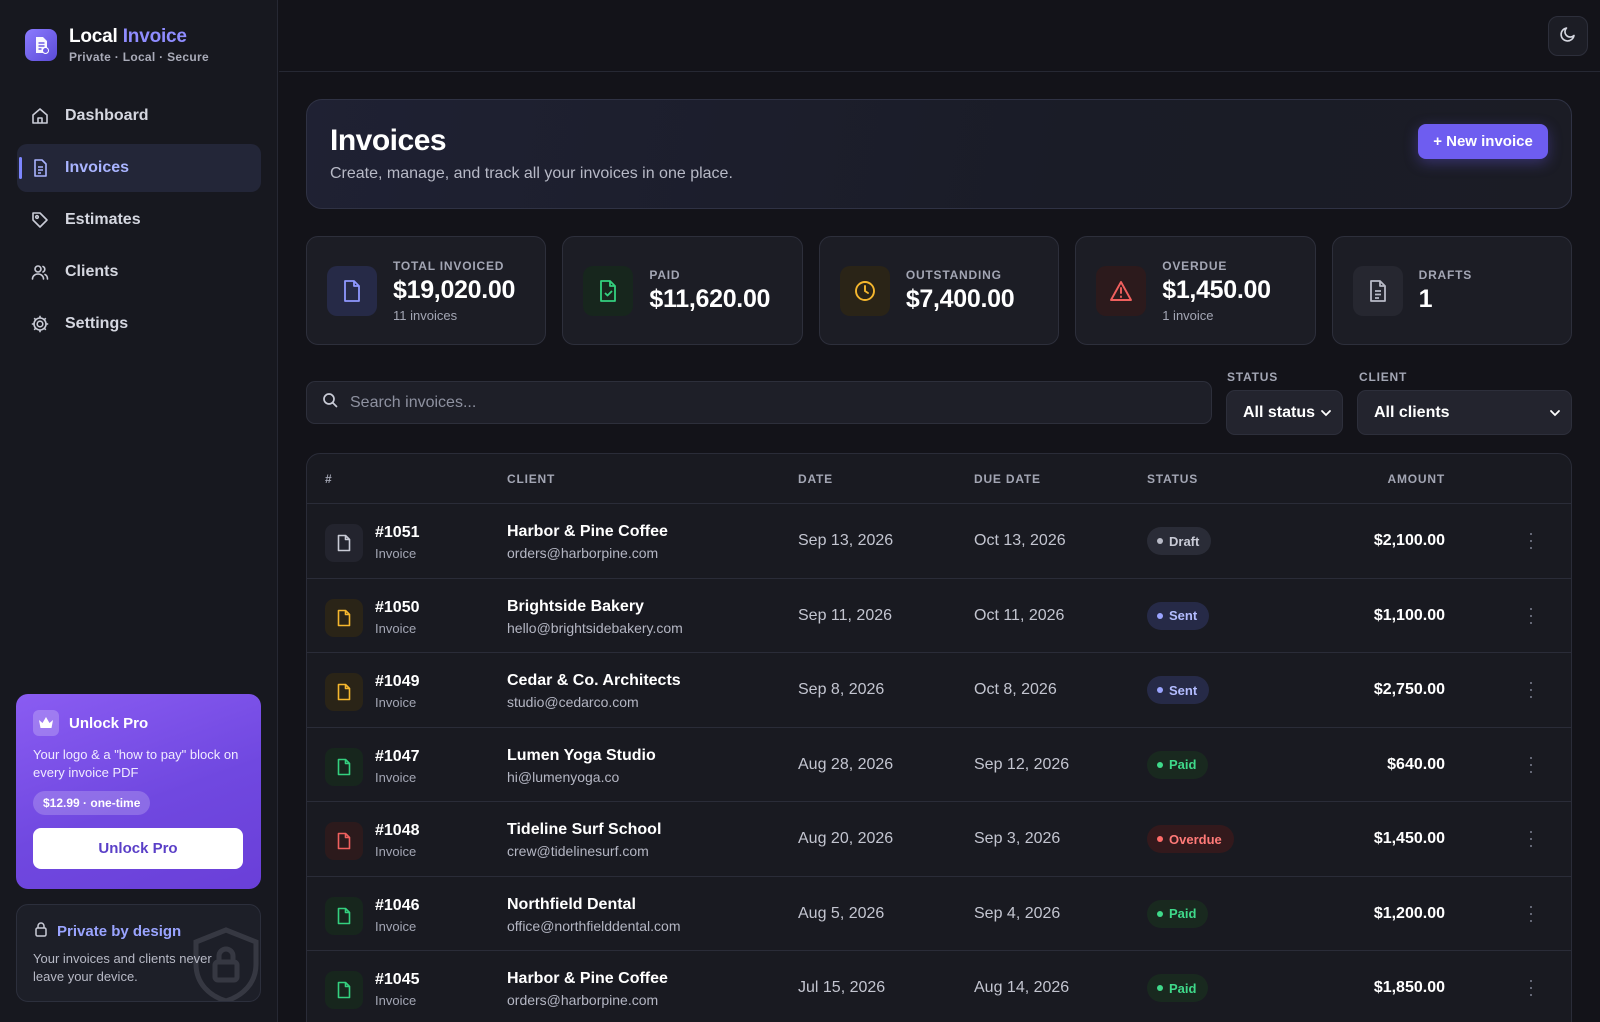 The width and height of the screenshot is (1600, 1022). Describe the element at coordinates (139, 220) in the screenshot. I see `sidebar-item-estimates: Estimates` at that location.